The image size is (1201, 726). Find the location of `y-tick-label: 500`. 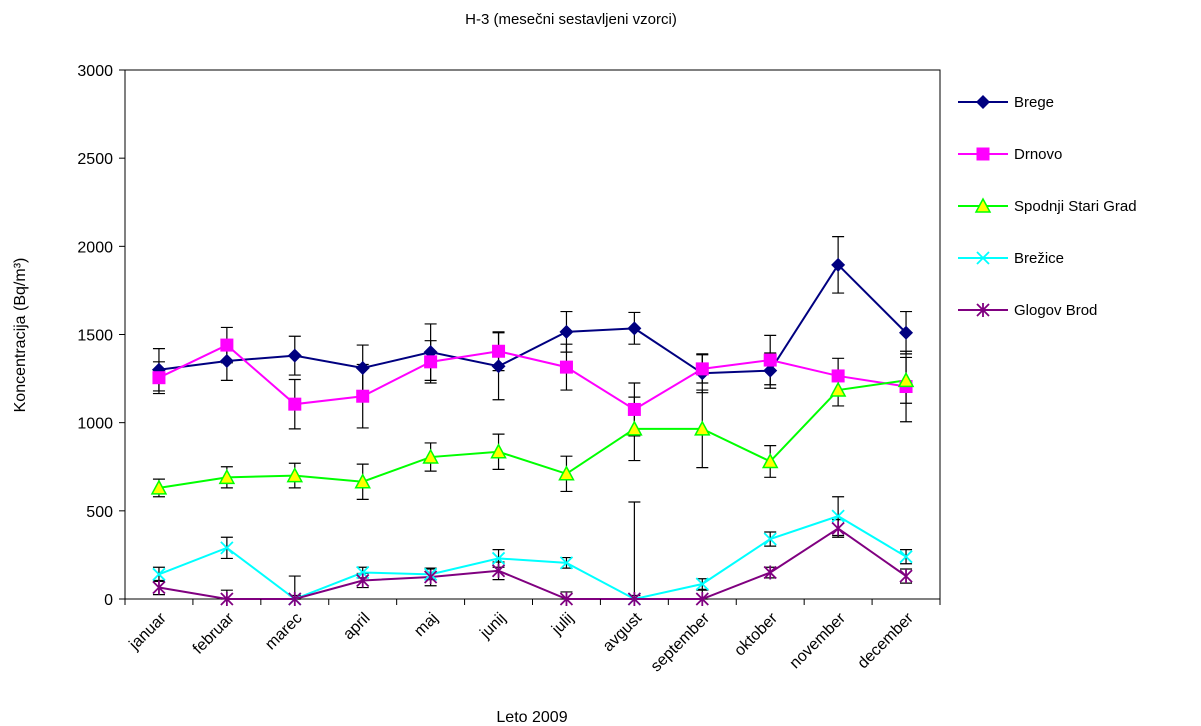

y-tick-label: 500 is located at coordinates (99, 512).